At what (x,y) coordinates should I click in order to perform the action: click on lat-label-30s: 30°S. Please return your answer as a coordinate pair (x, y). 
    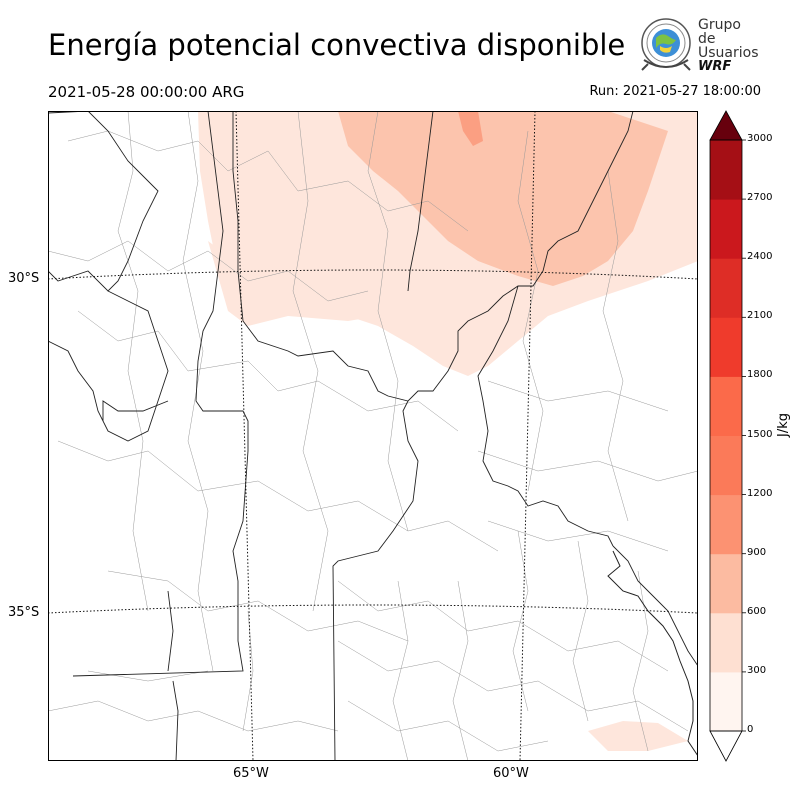
    Looking at the image, I should click on (24, 278).